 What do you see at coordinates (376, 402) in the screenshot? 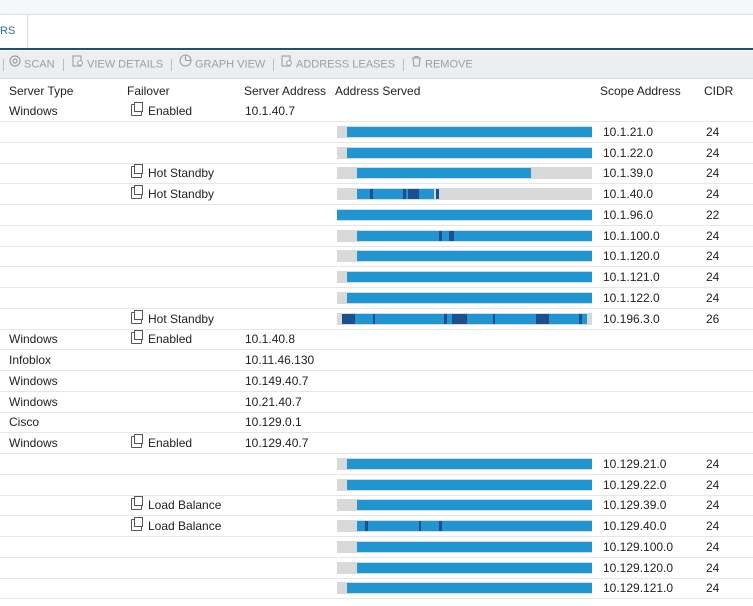
I see `table-row: Windows 10.21.40.7` at bounding box center [376, 402].